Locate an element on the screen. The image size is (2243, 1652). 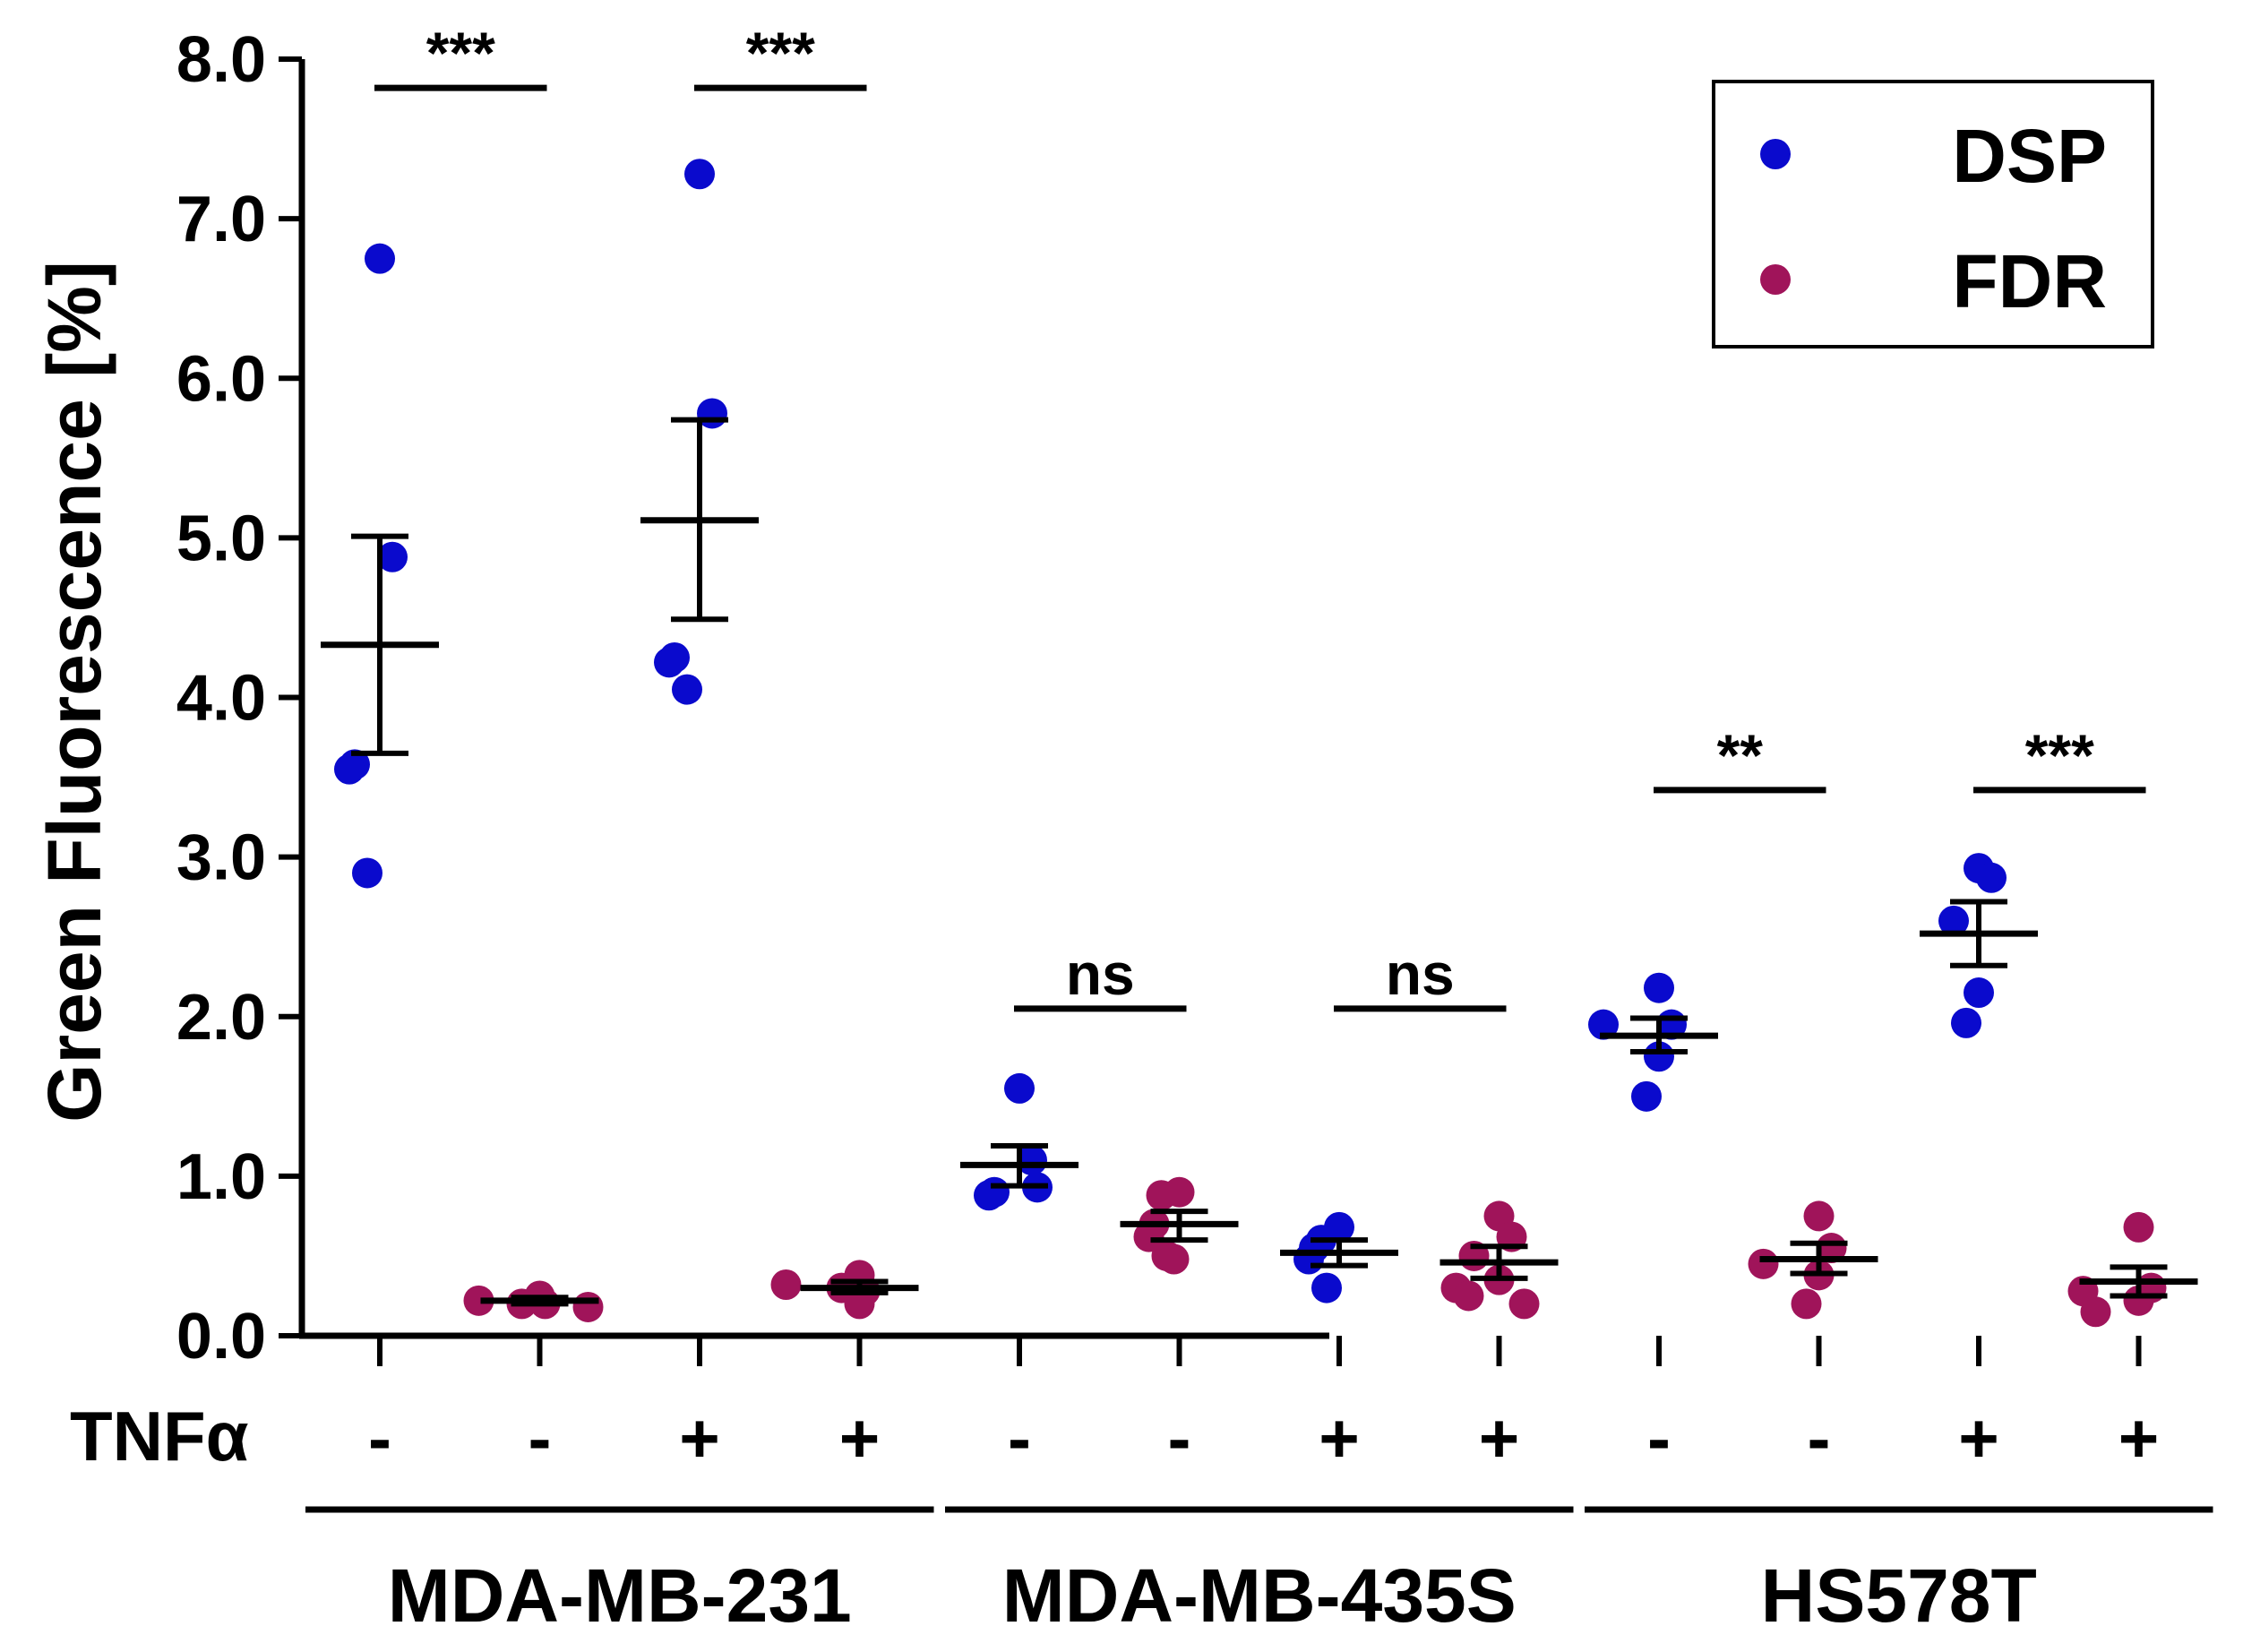
legend-label-fdr: FDR is located at coordinates (2029, 281).